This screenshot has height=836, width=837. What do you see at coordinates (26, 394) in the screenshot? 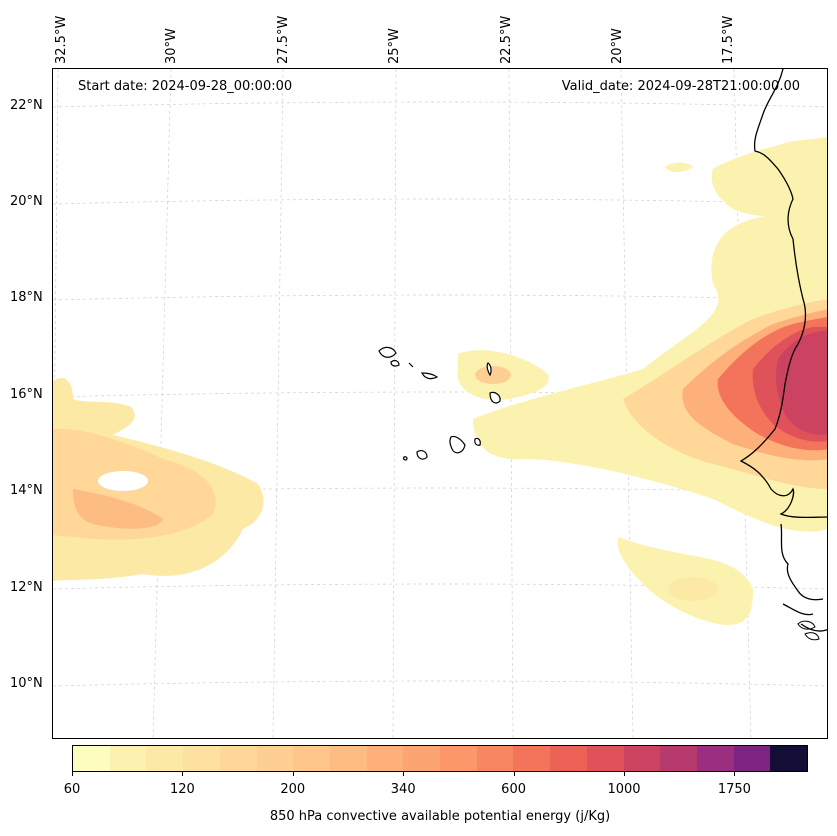
I see `lat-label-16n: 16°N` at bounding box center [26, 394].